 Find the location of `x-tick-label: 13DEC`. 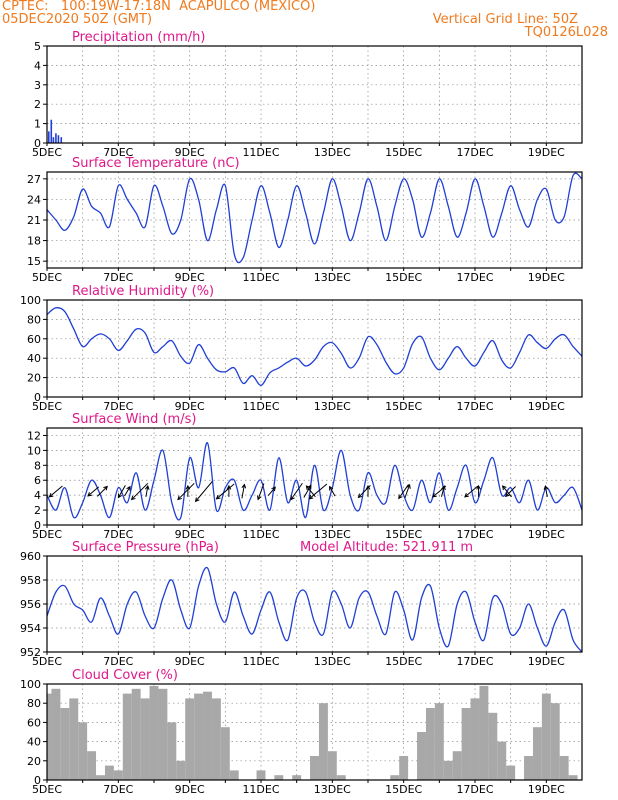

x-tick-label: 13DEC is located at coordinates (332, 277).